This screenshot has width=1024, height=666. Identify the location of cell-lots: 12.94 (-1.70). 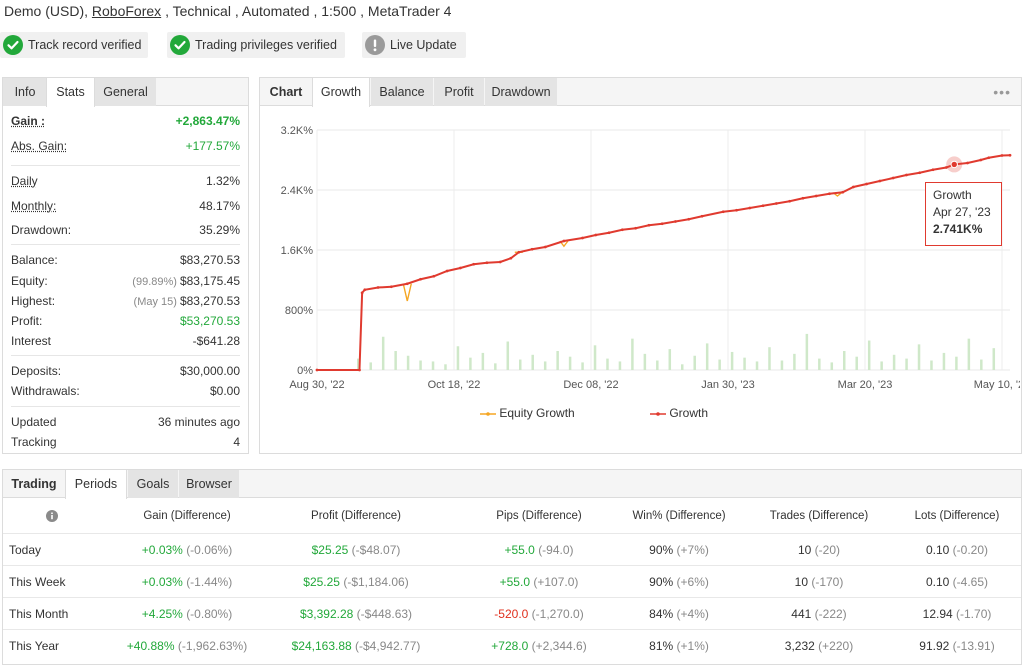
(950, 614).